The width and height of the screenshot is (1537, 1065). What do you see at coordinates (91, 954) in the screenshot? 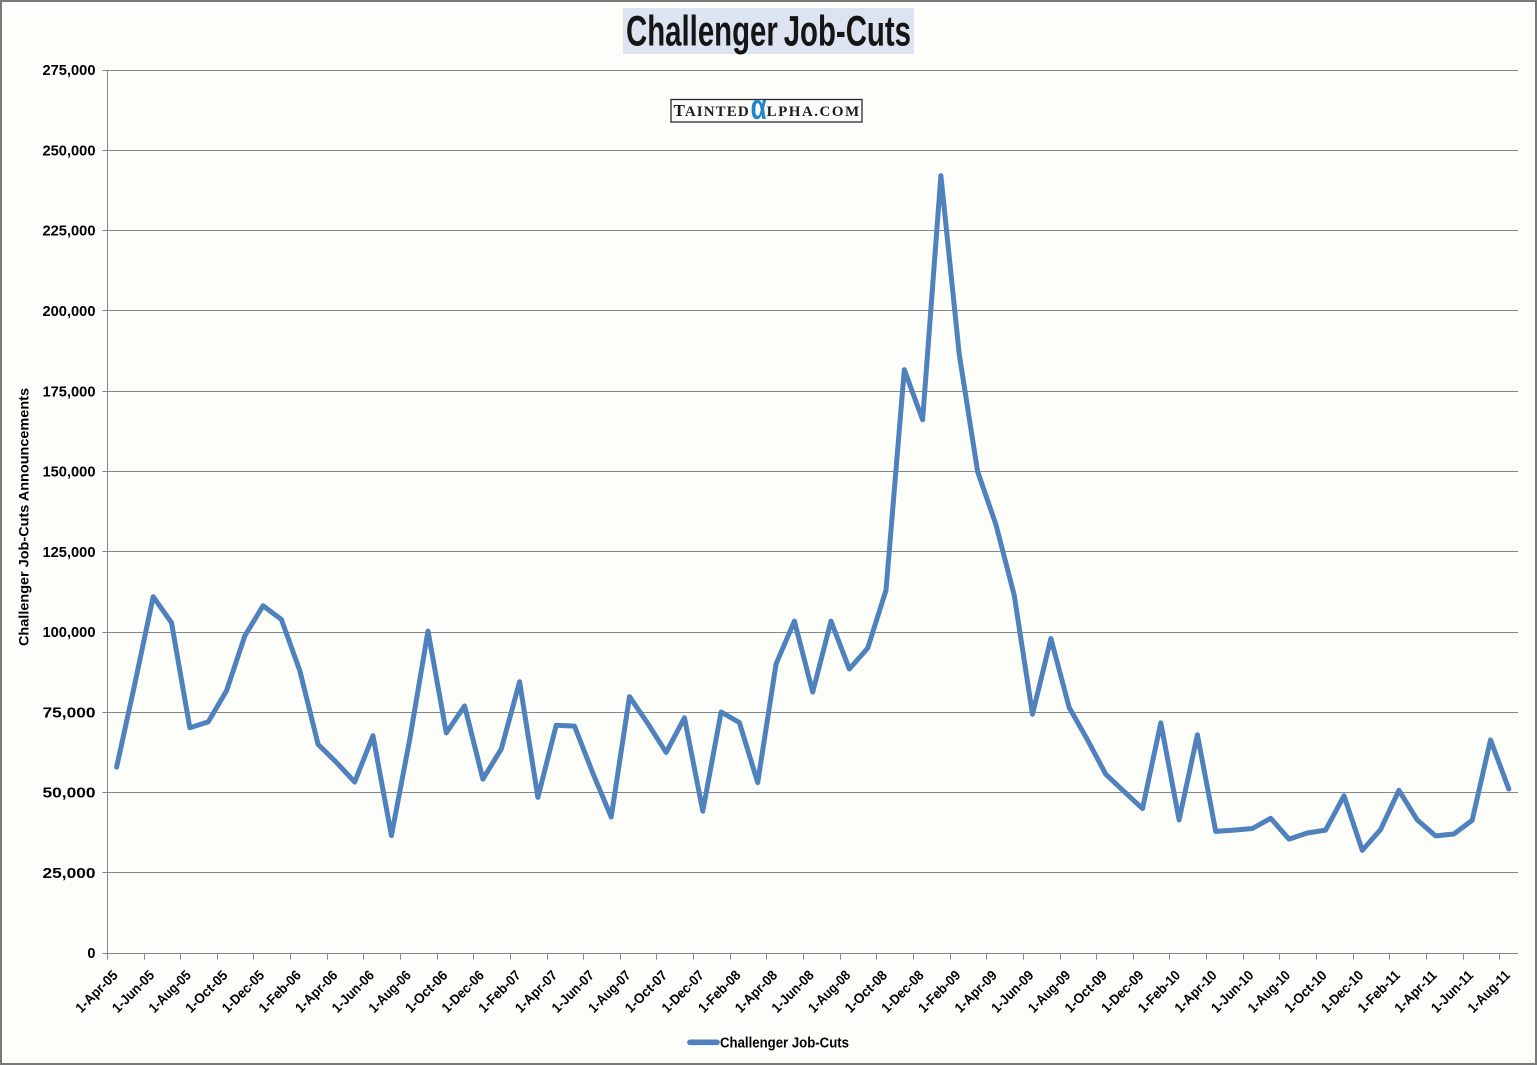
I see `svg-text: 0` at bounding box center [91, 954].